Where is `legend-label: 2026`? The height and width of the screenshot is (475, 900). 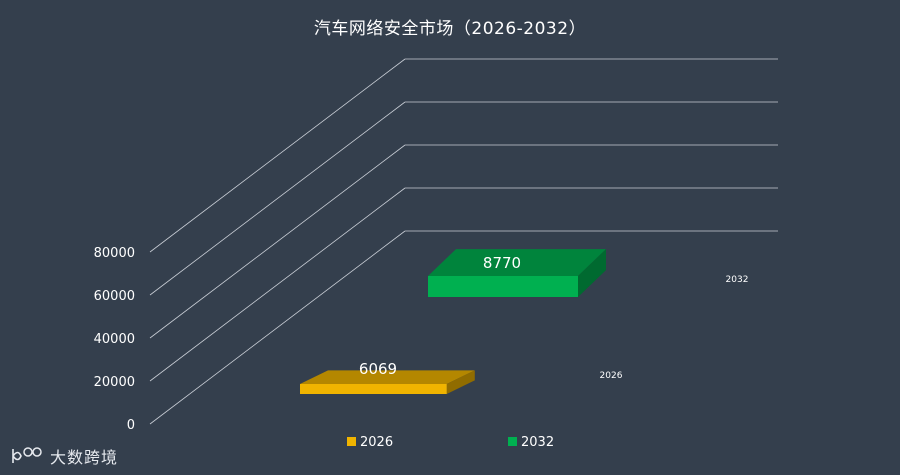 legend-label: 2026 is located at coordinates (376, 442).